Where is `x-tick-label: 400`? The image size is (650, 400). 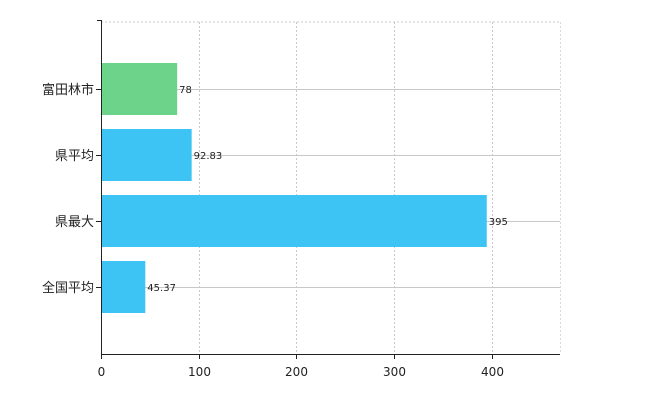 x-tick-label: 400 is located at coordinates (492, 372).